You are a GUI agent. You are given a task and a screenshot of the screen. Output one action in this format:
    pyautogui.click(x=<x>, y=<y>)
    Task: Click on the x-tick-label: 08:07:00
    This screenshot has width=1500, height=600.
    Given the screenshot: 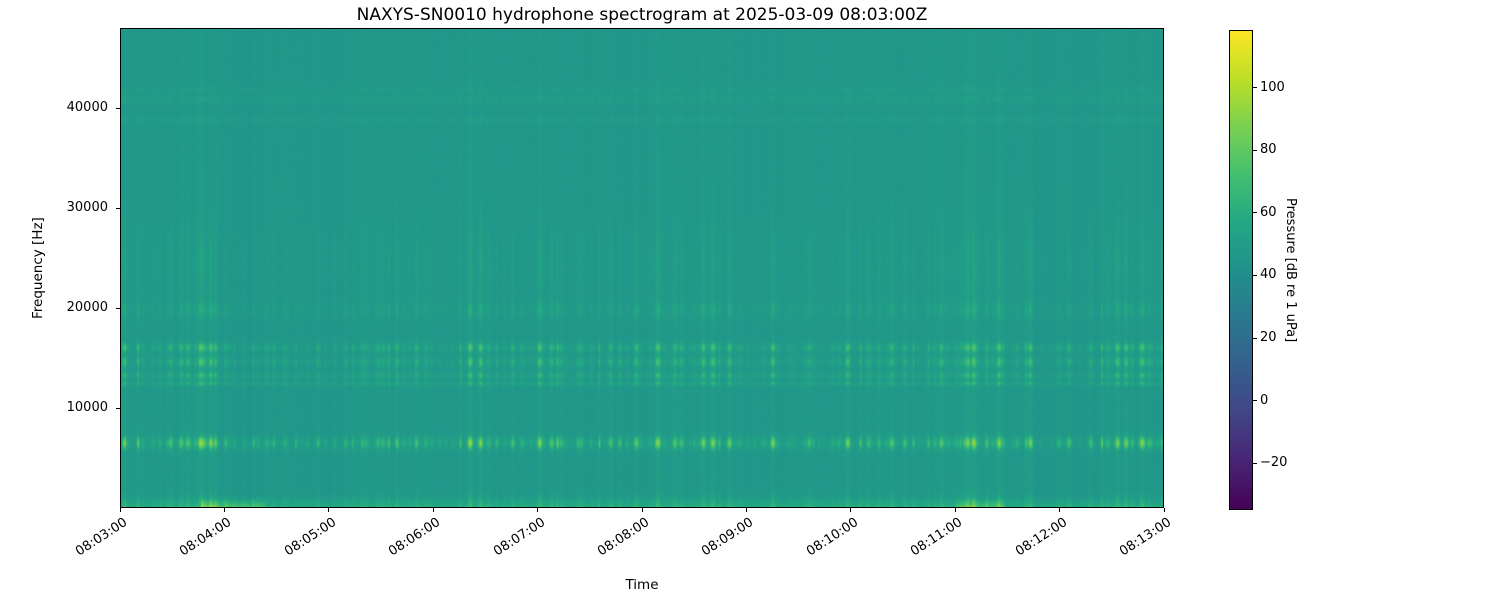 What is the action you would take?
    pyautogui.click(x=519, y=537)
    